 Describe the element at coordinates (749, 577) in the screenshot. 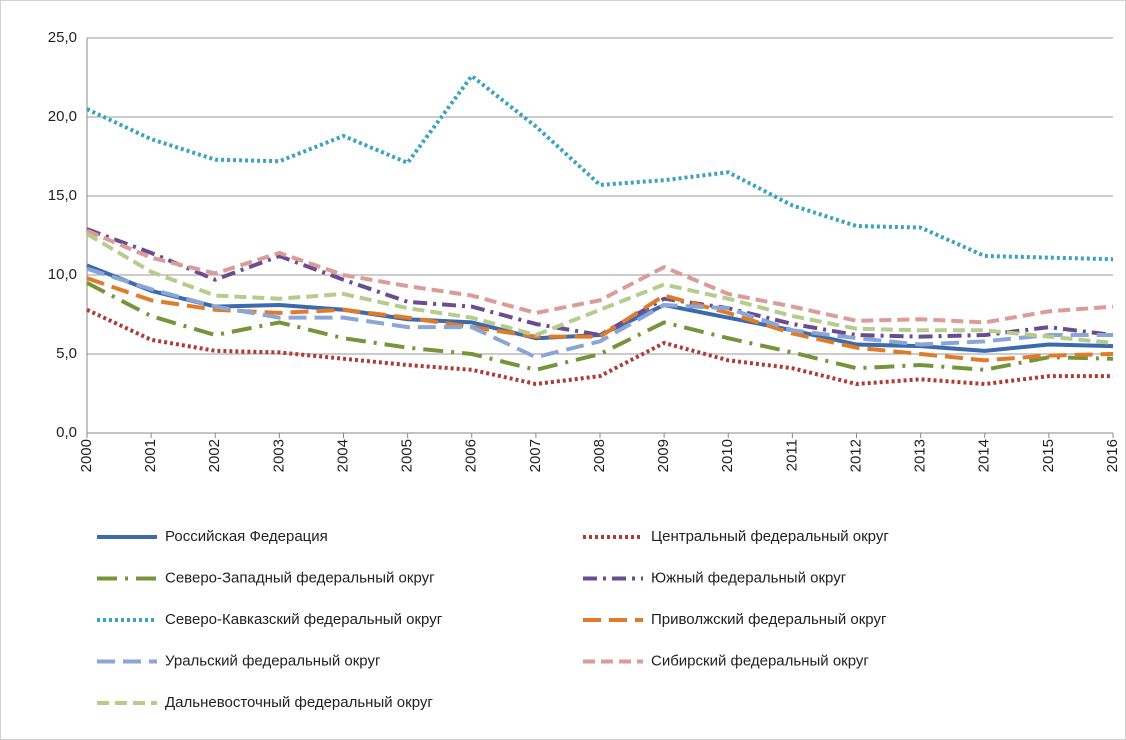

I see `legend-label: Южный федеральный округ` at that location.